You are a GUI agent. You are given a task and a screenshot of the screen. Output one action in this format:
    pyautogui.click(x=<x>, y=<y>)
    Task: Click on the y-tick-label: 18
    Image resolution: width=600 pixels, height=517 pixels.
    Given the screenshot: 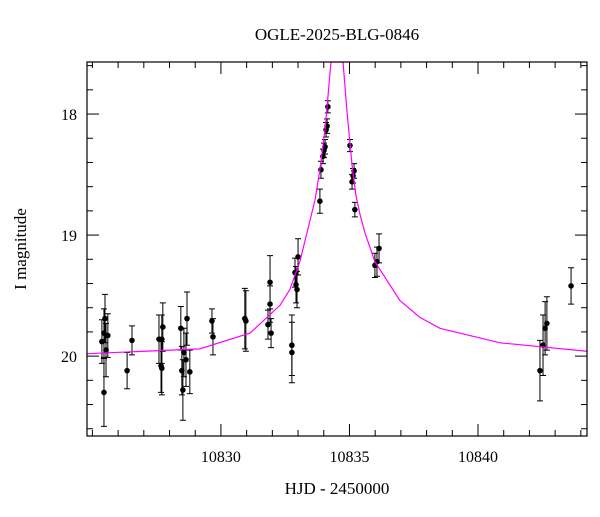 What is the action you would take?
    pyautogui.click(x=69, y=115)
    